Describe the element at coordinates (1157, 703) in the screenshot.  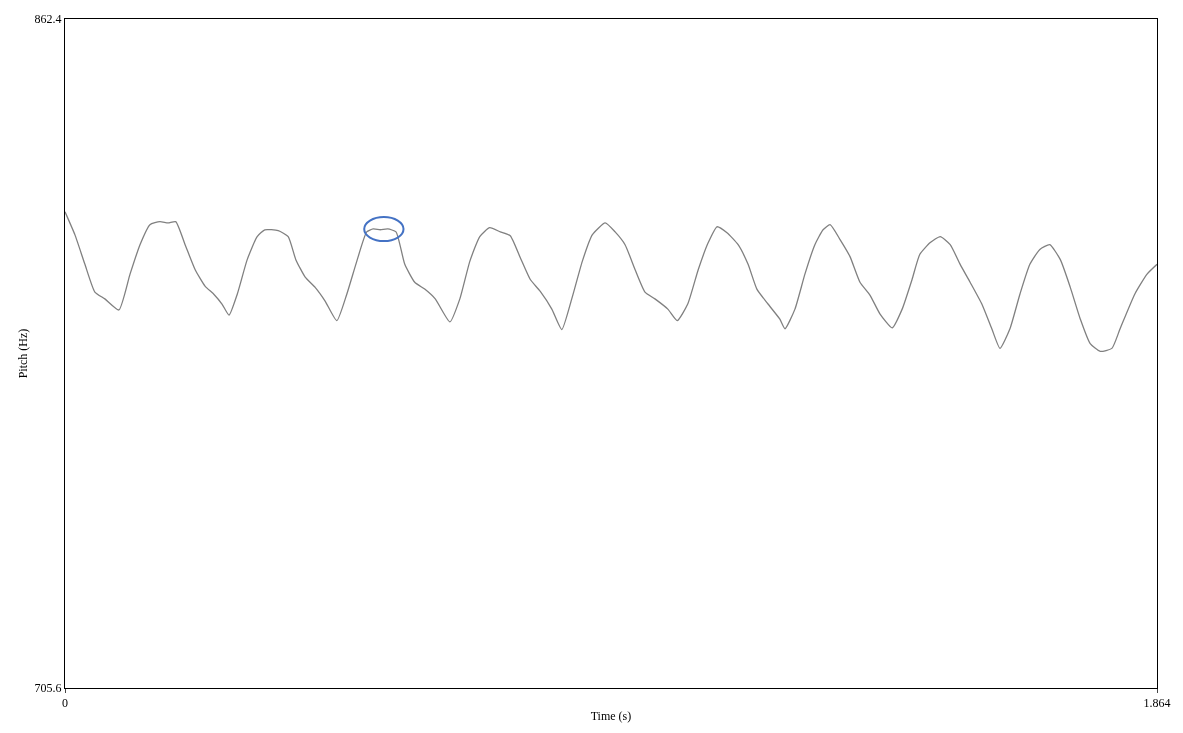
I see `x-tick-label: 1.864` at that location.